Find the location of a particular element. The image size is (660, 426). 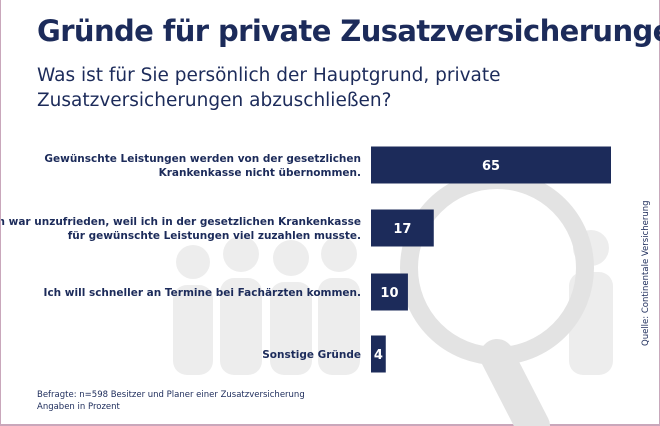

bar-value-label: 10 is located at coordinates (389, 293).